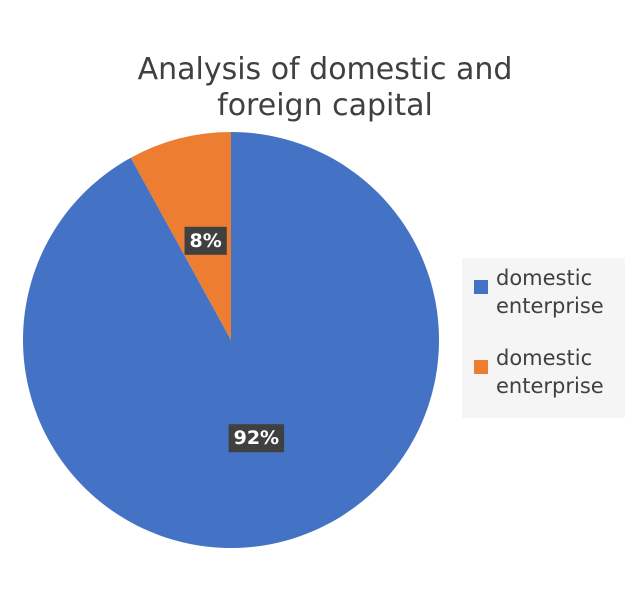 Image resolution: width=637 pixels, height=590 pixels. I want to click on data-label: 8%, so click(206, 241).